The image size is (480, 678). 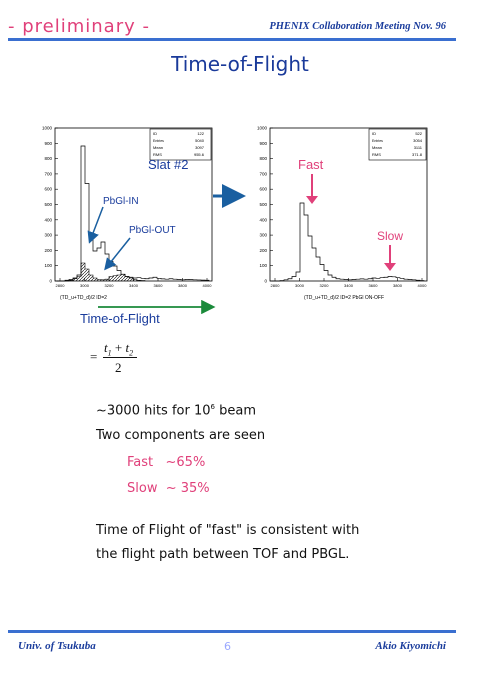 I want to click on formula-t1: t, so click(x=106, y=347).